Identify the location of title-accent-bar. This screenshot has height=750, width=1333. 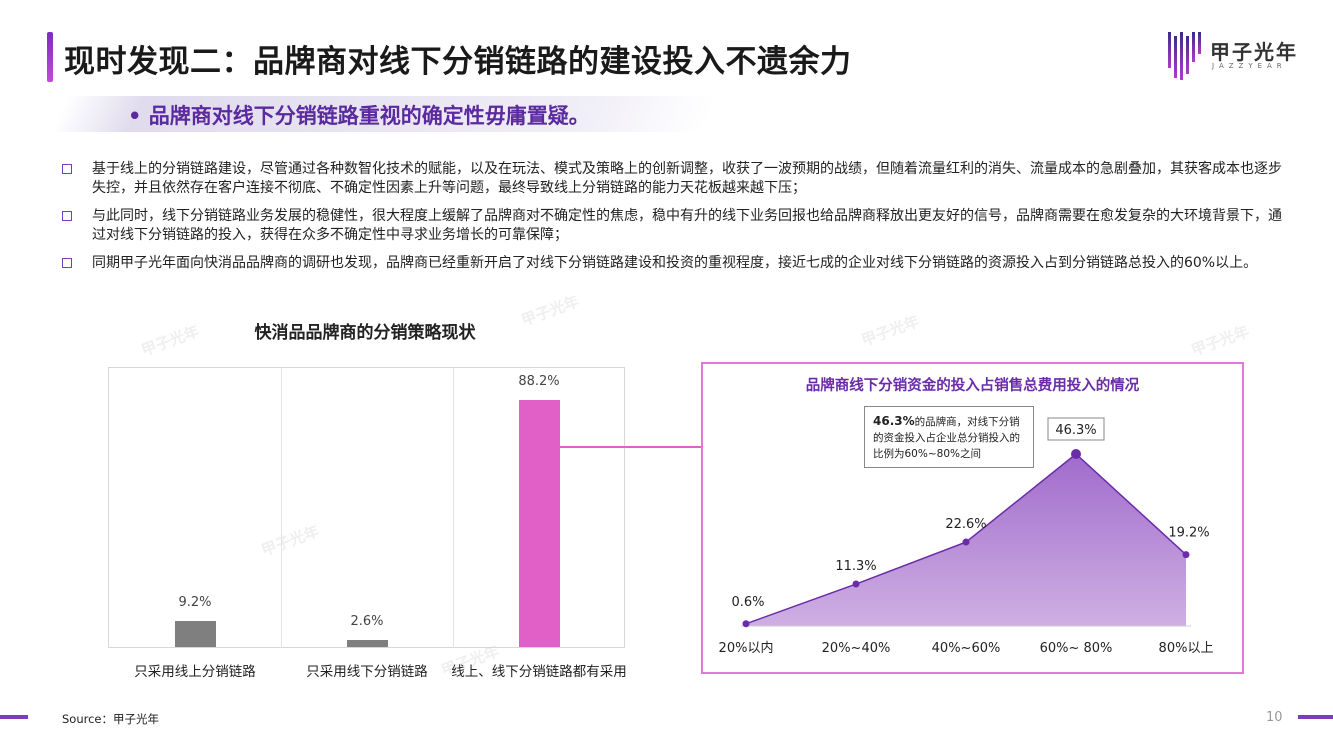
(50, 57).